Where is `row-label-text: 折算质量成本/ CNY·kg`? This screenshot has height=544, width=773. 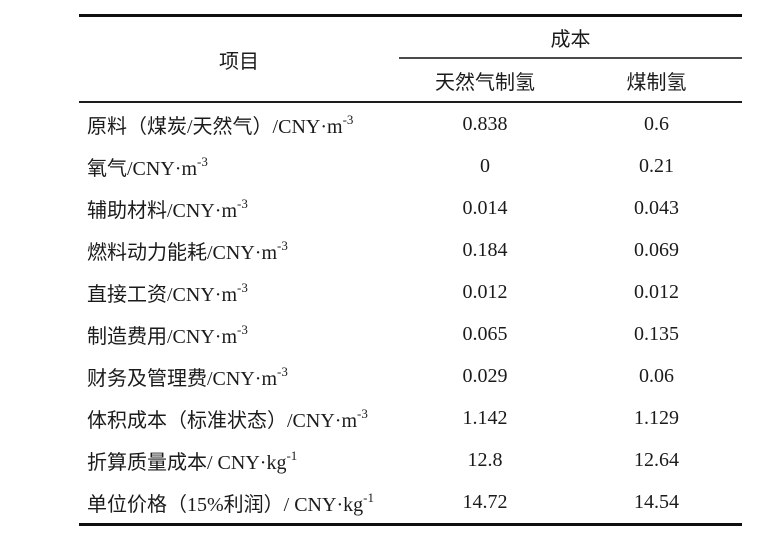 row-label-text: 折算质量成本/ CNY·kg is located at coordinates (187, 462).